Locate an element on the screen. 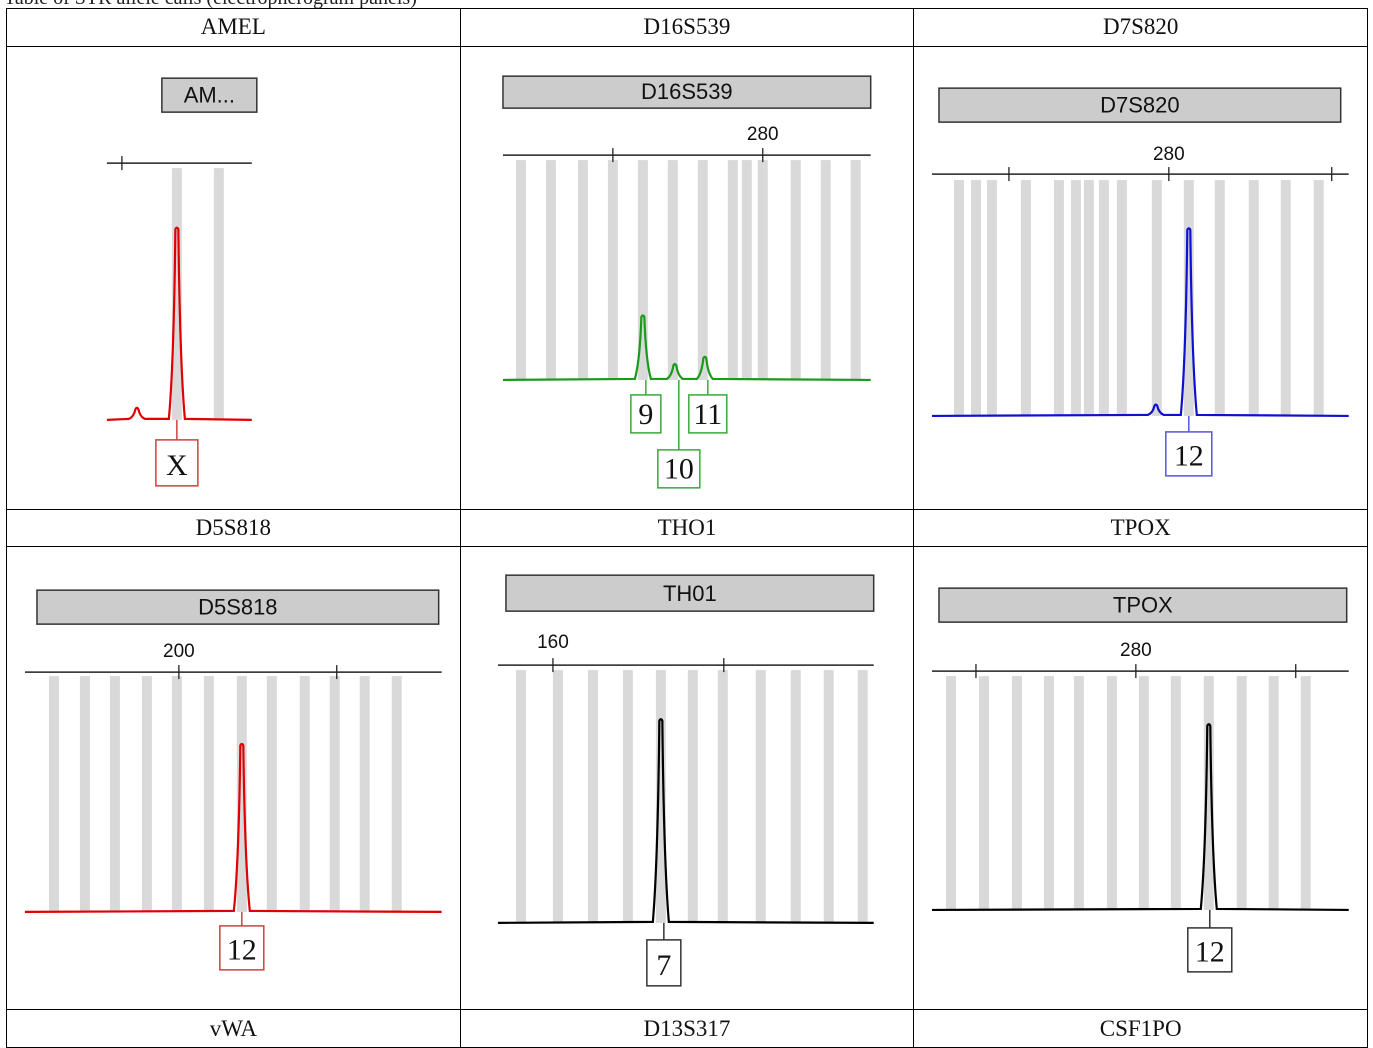 Image resolution: width=1373 pixels, height=1048 pixels. electropherogram-d16s539: D16S539 280 9 10 11 is located at coordinates (686, 282).